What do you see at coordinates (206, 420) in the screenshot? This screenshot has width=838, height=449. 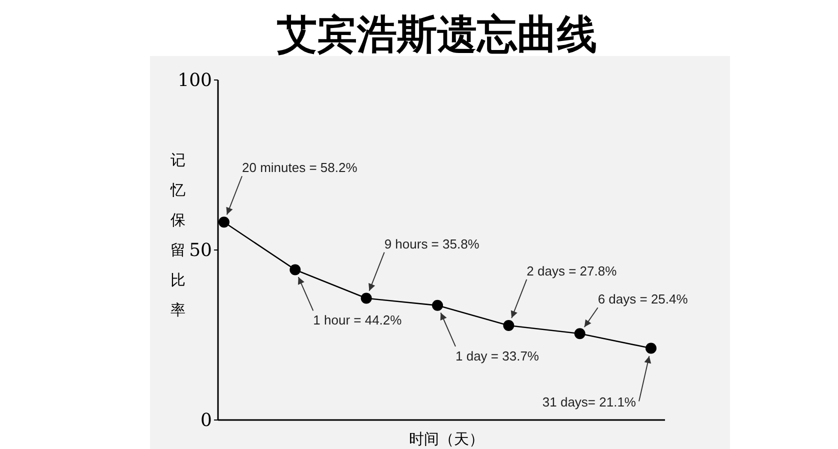 I see `y-tick-label: 0` at bounding box center [206, 420].